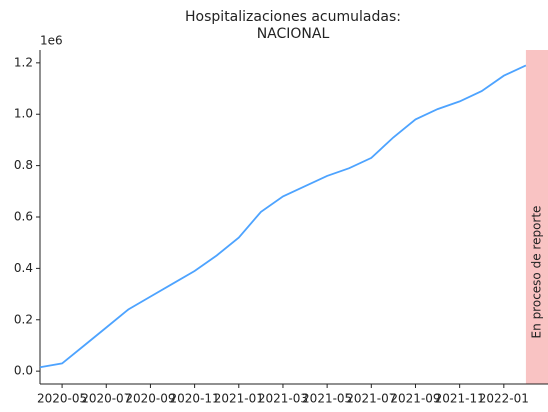 This screenshot has width=548, height=412. Describe the element at coordinates (150, 399) in the screenshot. I see `x-tick-label: 2020-09` at that location.